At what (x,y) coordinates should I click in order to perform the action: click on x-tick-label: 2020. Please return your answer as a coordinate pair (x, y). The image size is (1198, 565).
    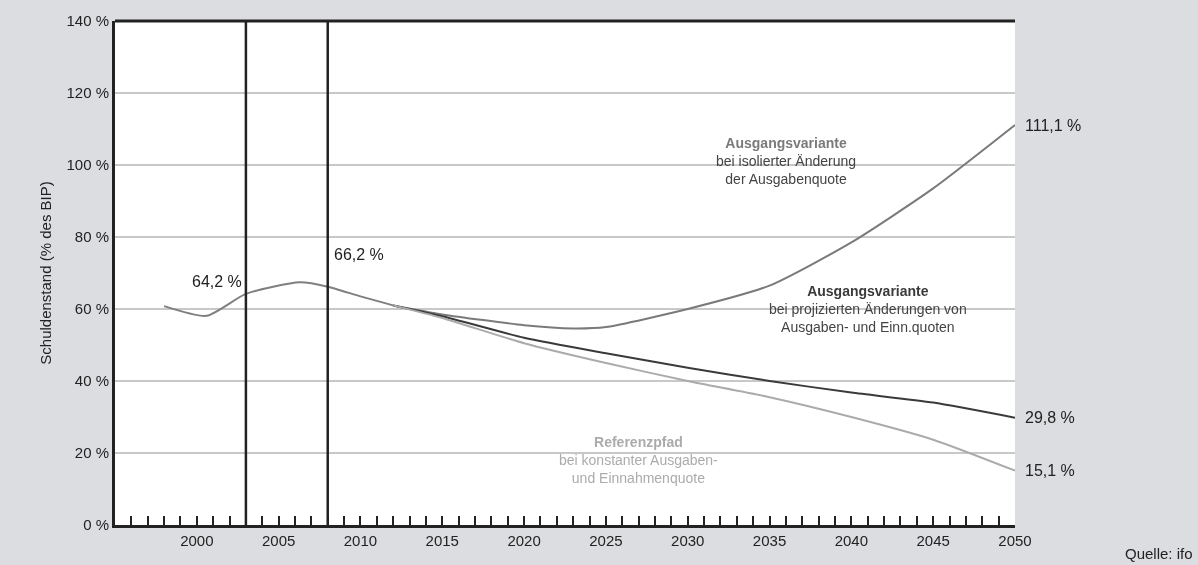
    Looking at the image, I should click on (524, 540).